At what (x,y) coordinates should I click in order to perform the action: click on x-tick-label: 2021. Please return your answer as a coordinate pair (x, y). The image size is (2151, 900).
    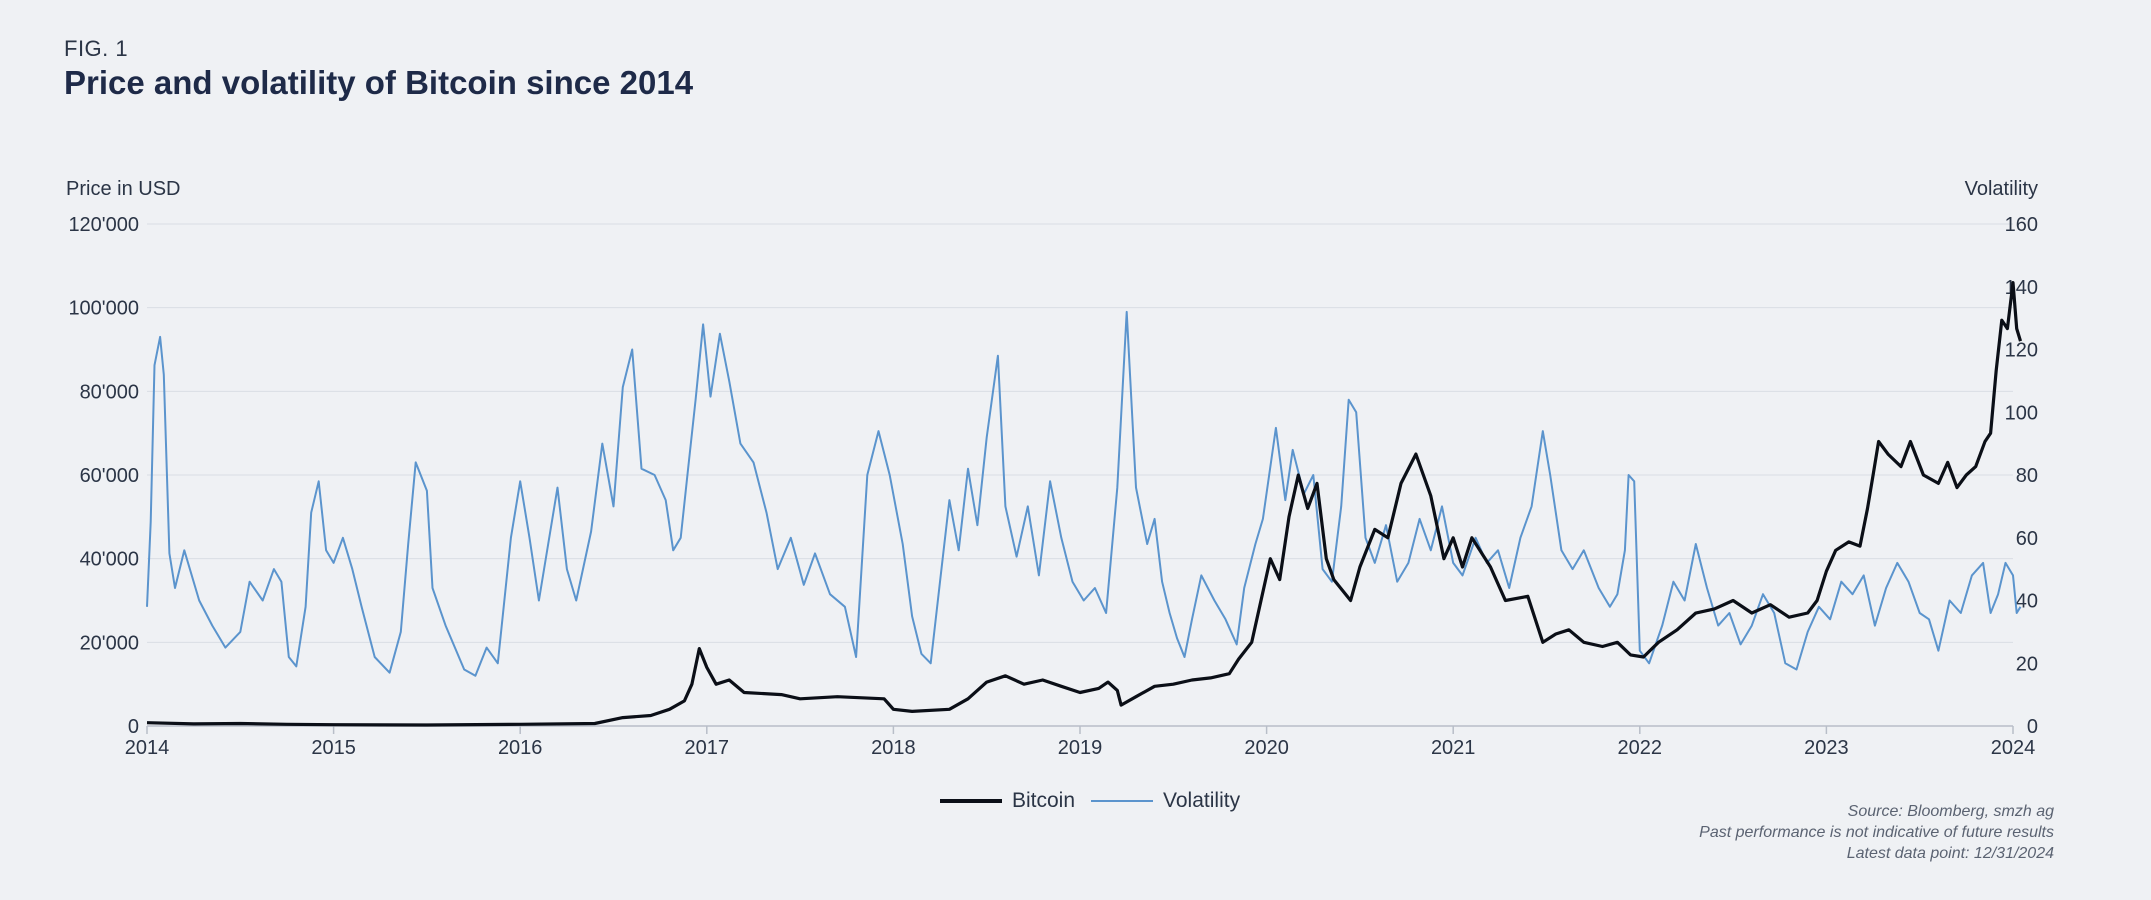
    Looking at the image, I should click on (1453, 748).